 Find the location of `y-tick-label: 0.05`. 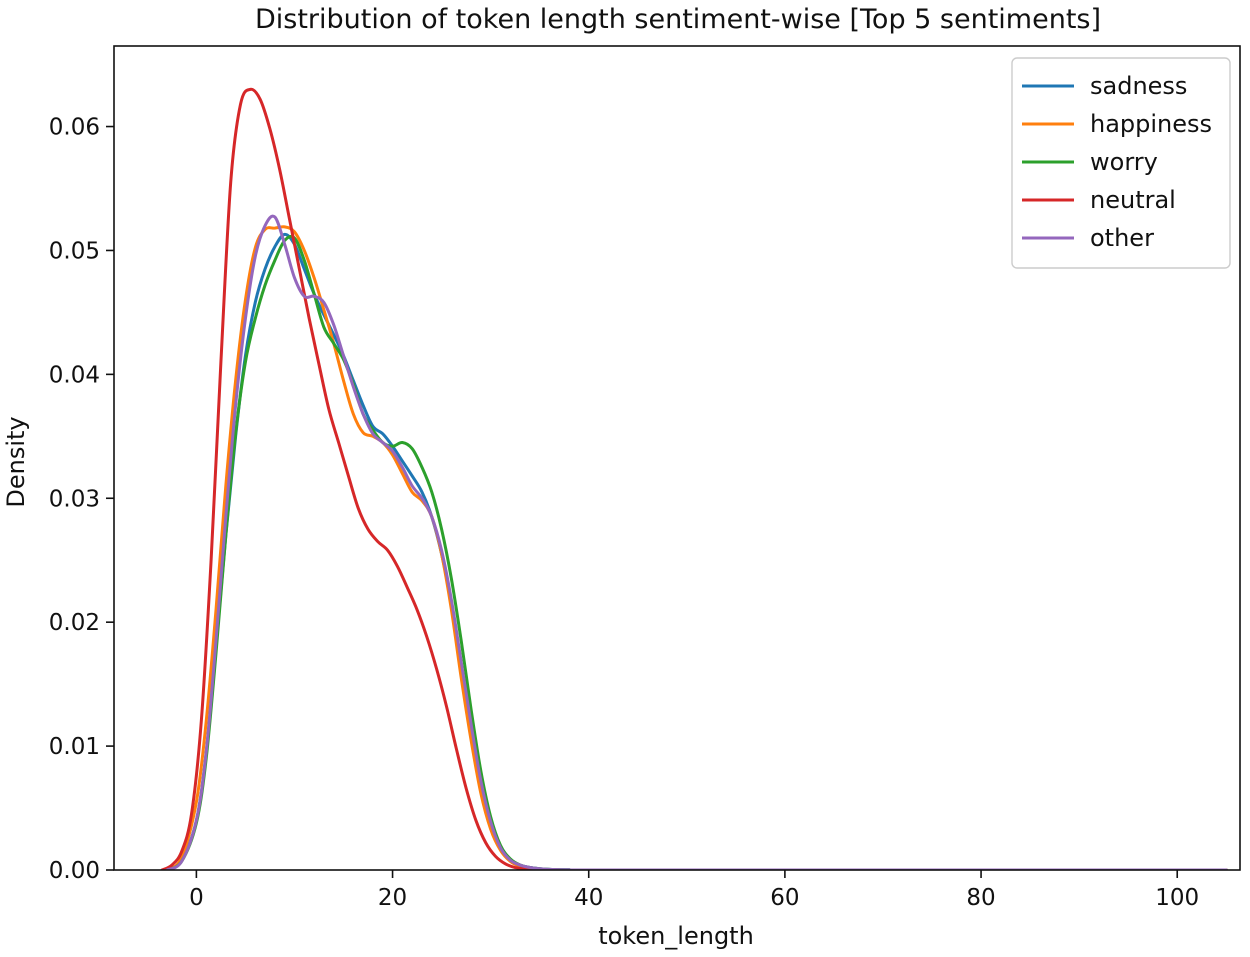

y-tick-label: 0.05 is located at coordinates (74, 251).